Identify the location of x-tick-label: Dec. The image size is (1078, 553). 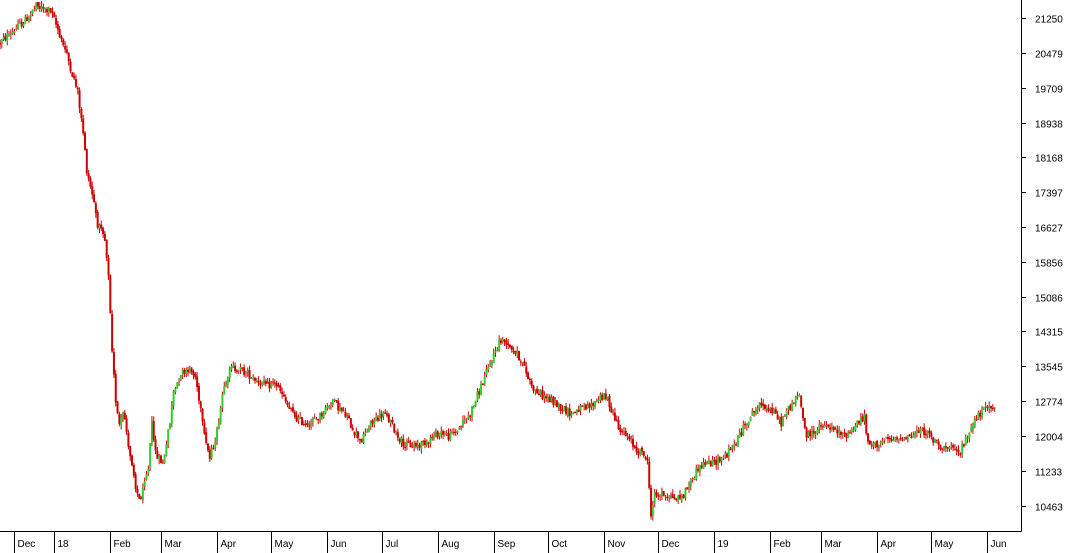
(671, 544).